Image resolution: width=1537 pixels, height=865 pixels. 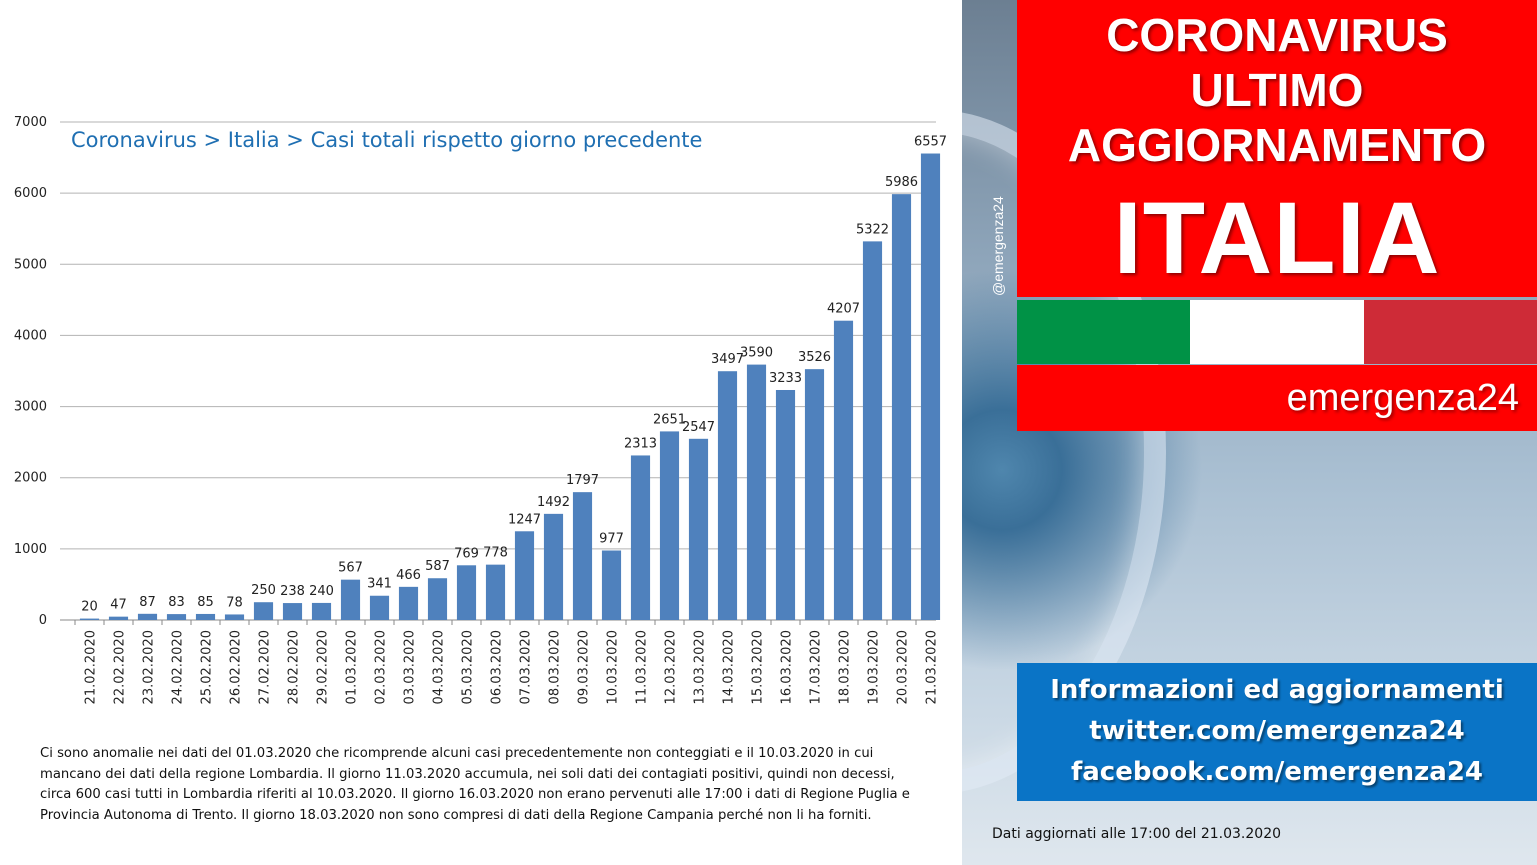 What do you see at coordinates (30, 549) in the screenshot?
I see `y-tick-label: 1000` at bounding box center [30, 549].